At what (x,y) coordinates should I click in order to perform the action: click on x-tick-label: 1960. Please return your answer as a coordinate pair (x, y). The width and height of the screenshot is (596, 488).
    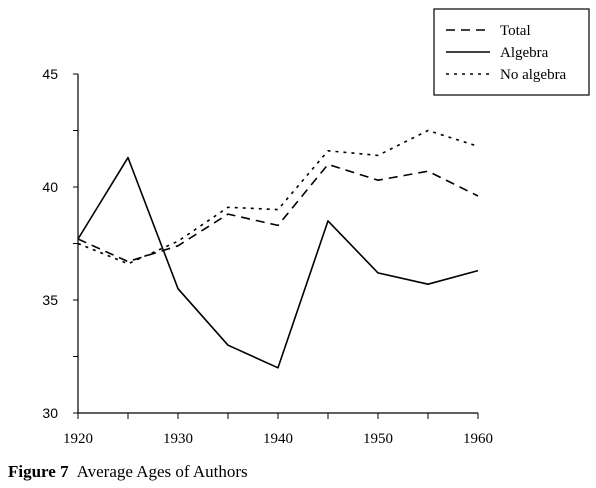
    Looking at the image, I should click on (478, 439).